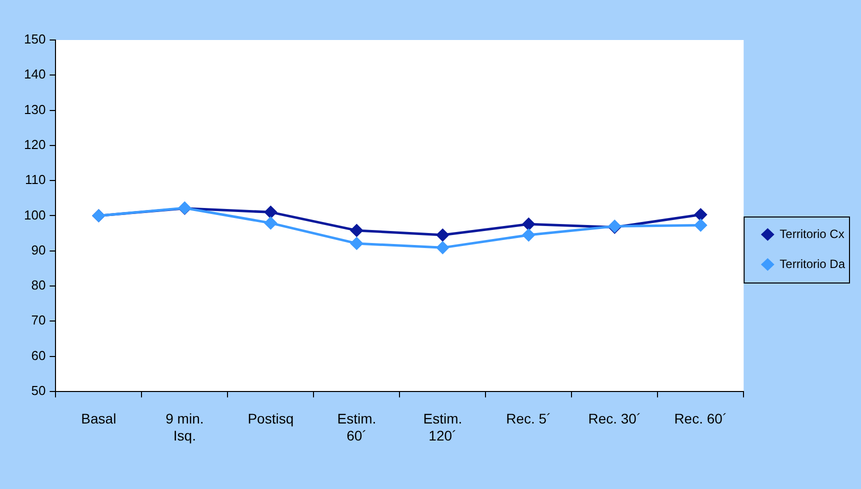  What do you see at coordinates (185, 427) in the screenshot?
I see `x-tick-label: 9 min. Isq.` at bounding box center [185, 427].